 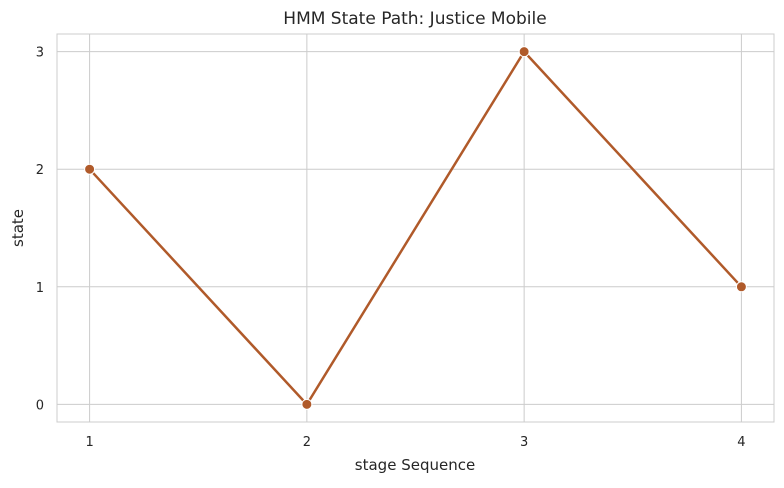 What do you see at coordinates (414, 19) in the screenshot?
I see `chart-title: HMM State Path: Justice Mobile` at bounding box center [414, 19].